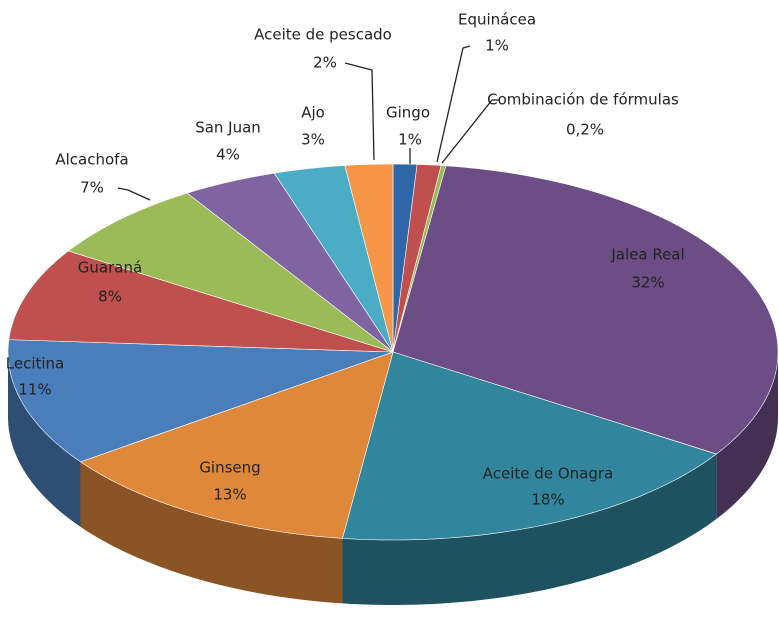  I want to click on slice-label: Combinación de fórmulas, so click(583, 100).